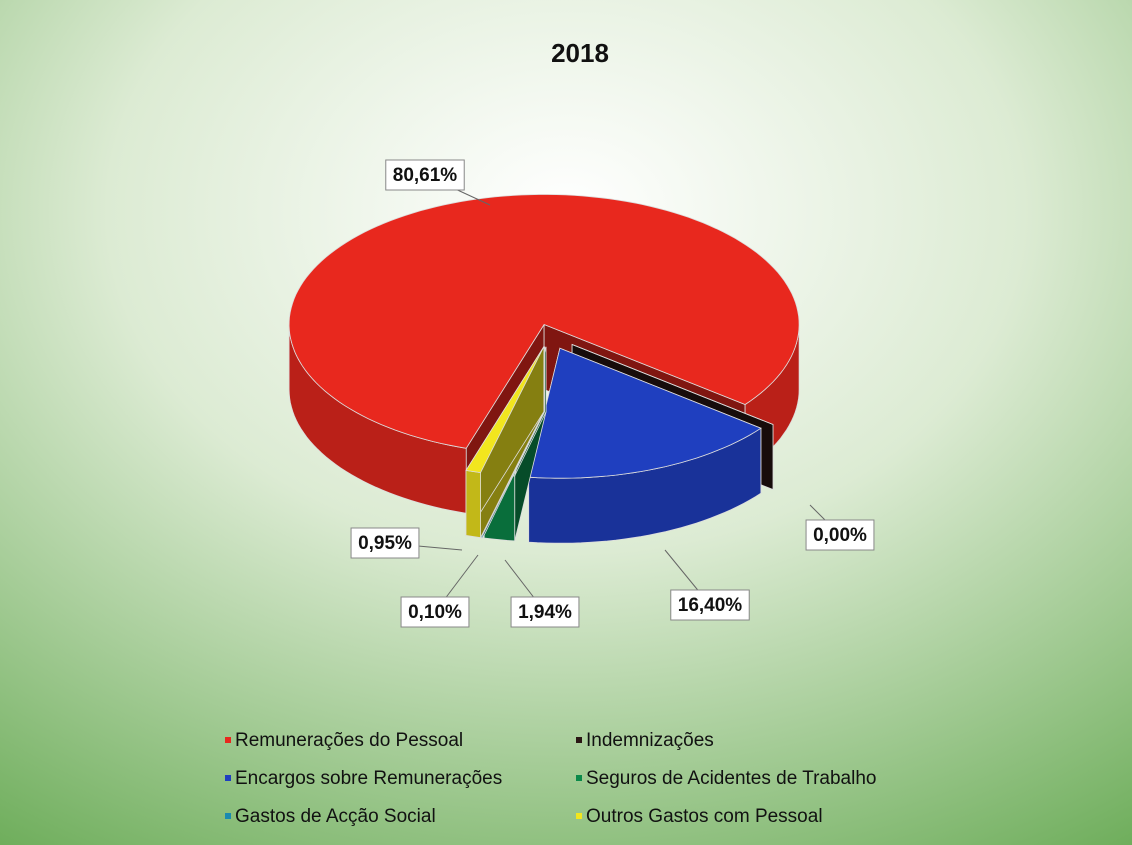  I want to click on data-label: 16,40%, so click(710, 605).